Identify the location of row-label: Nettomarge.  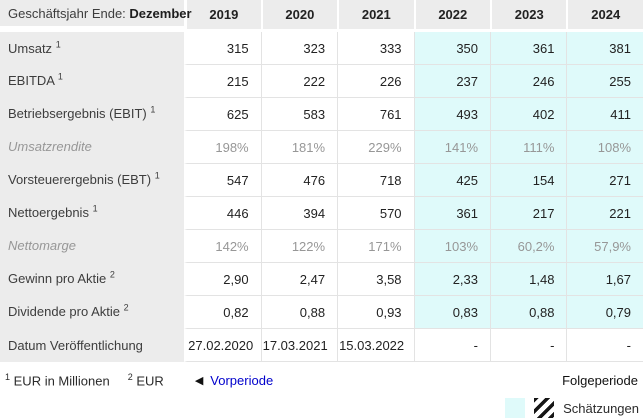
(92, 245).